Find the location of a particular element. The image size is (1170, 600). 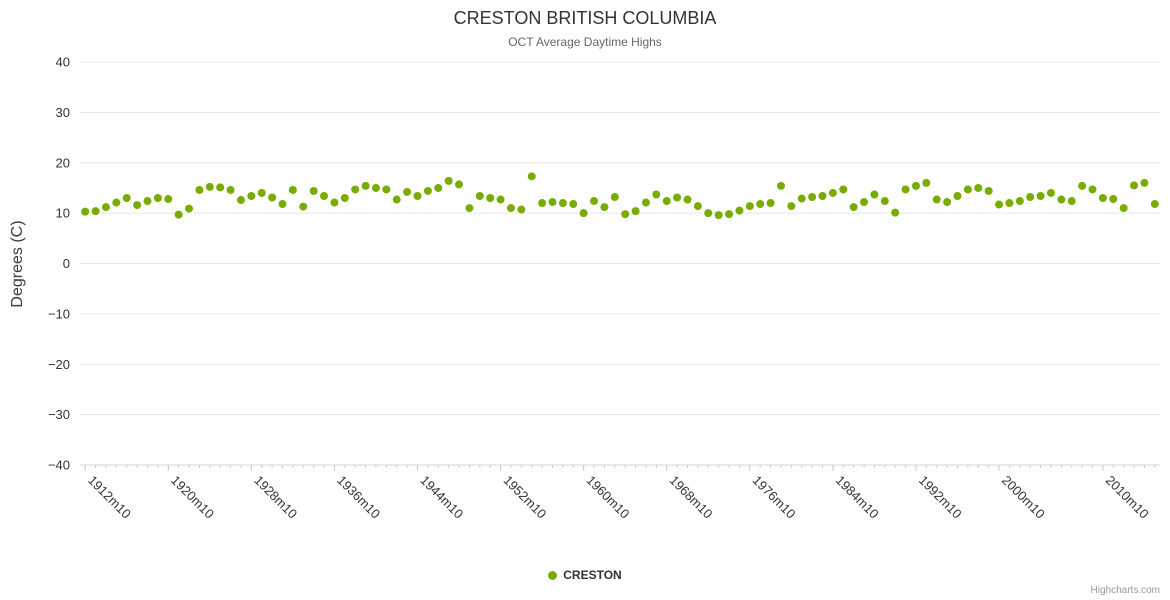

highcharts-credits-link: Highcharts.com is located at coordinates (1125, 590).